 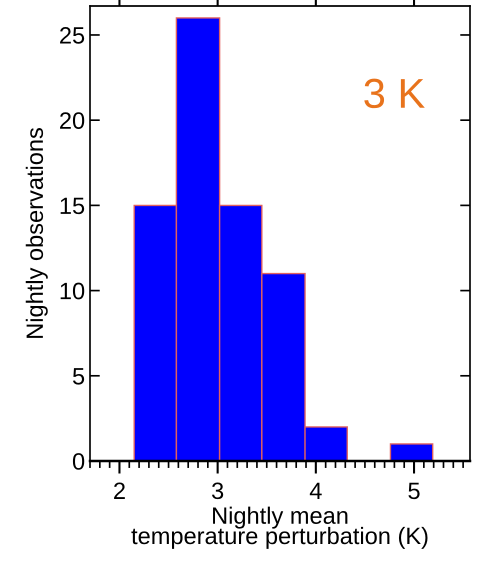 What do you see at coordinates (414, 491) in the screenshot?
I see `x-tick-label: 5` at bounding box center [414, 491].